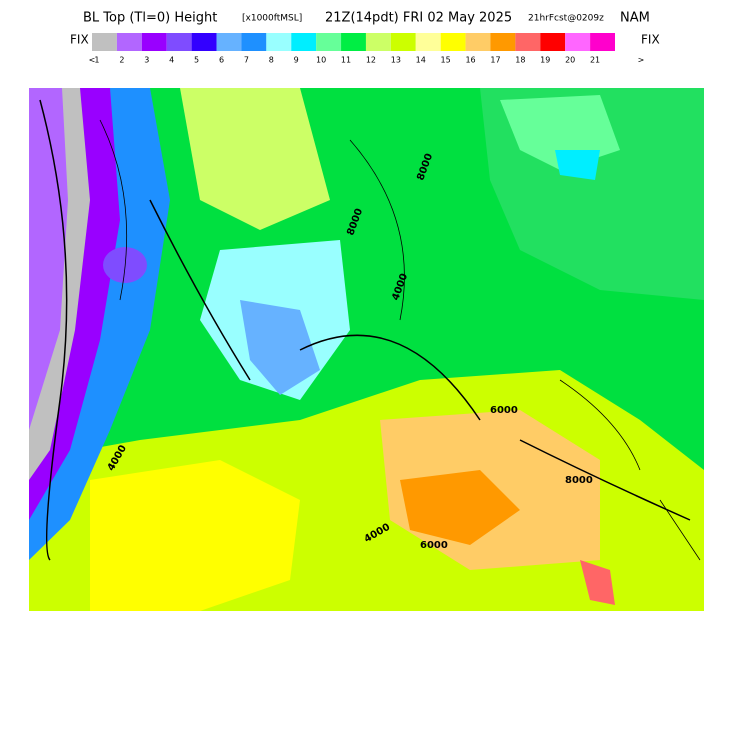  What do you see at coordinates (566, 19) in the screenshot?
I see `forecast: 21hrFcst@0209z` at bounding box center [566, 19].